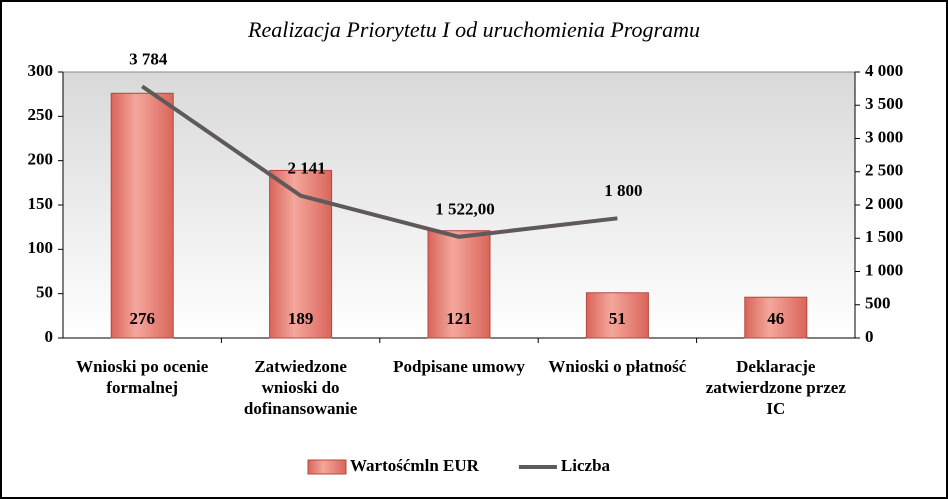 The image size is (948, 499). I want to click on bar-label: 276, so click(142, 318).